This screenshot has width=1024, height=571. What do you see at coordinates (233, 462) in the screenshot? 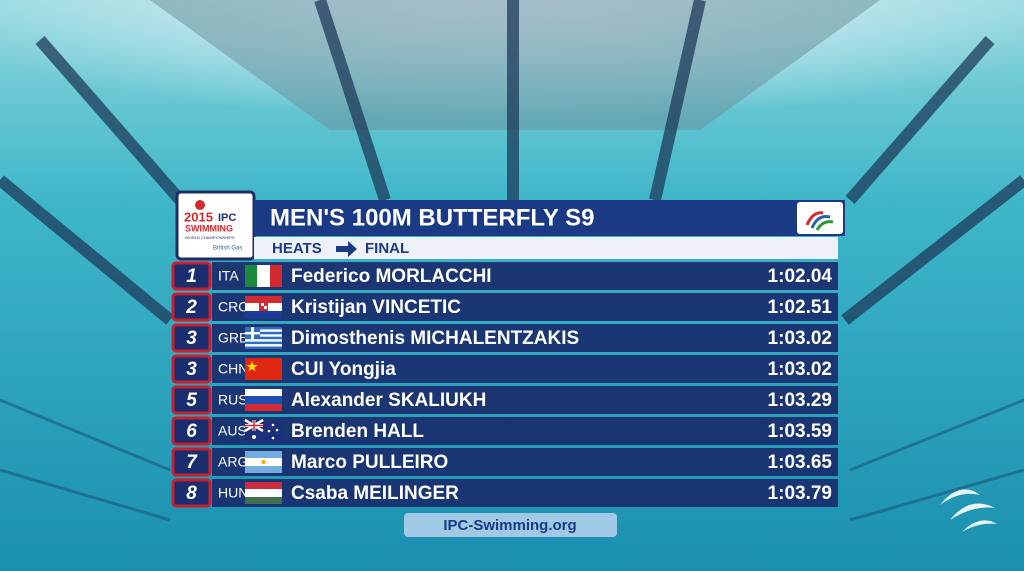
I see `country-code: ARG` at bounding box center [233, 462].